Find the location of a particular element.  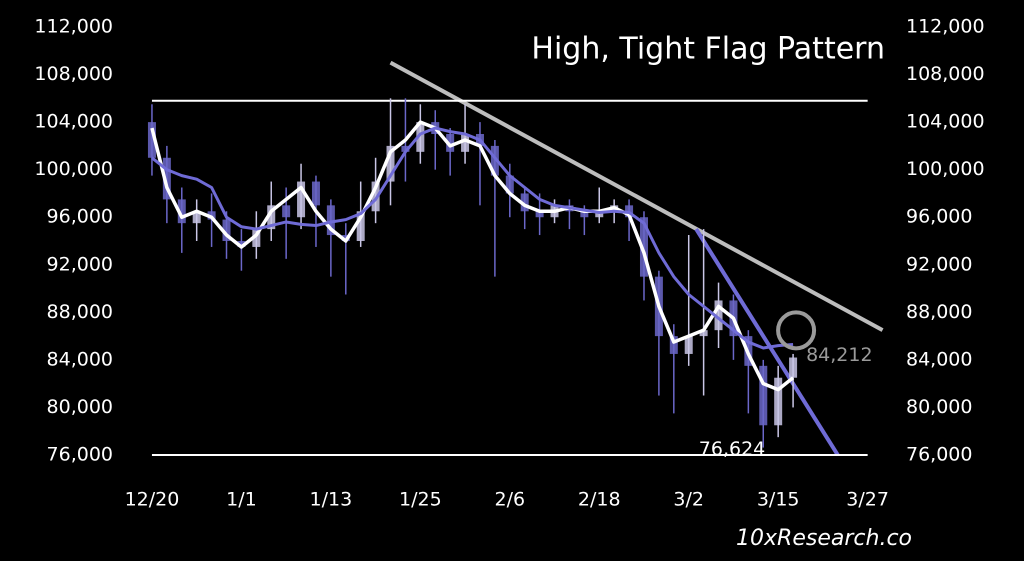

chart-title: High, Tight Flag Pattern is located at coordinates (708, 49).